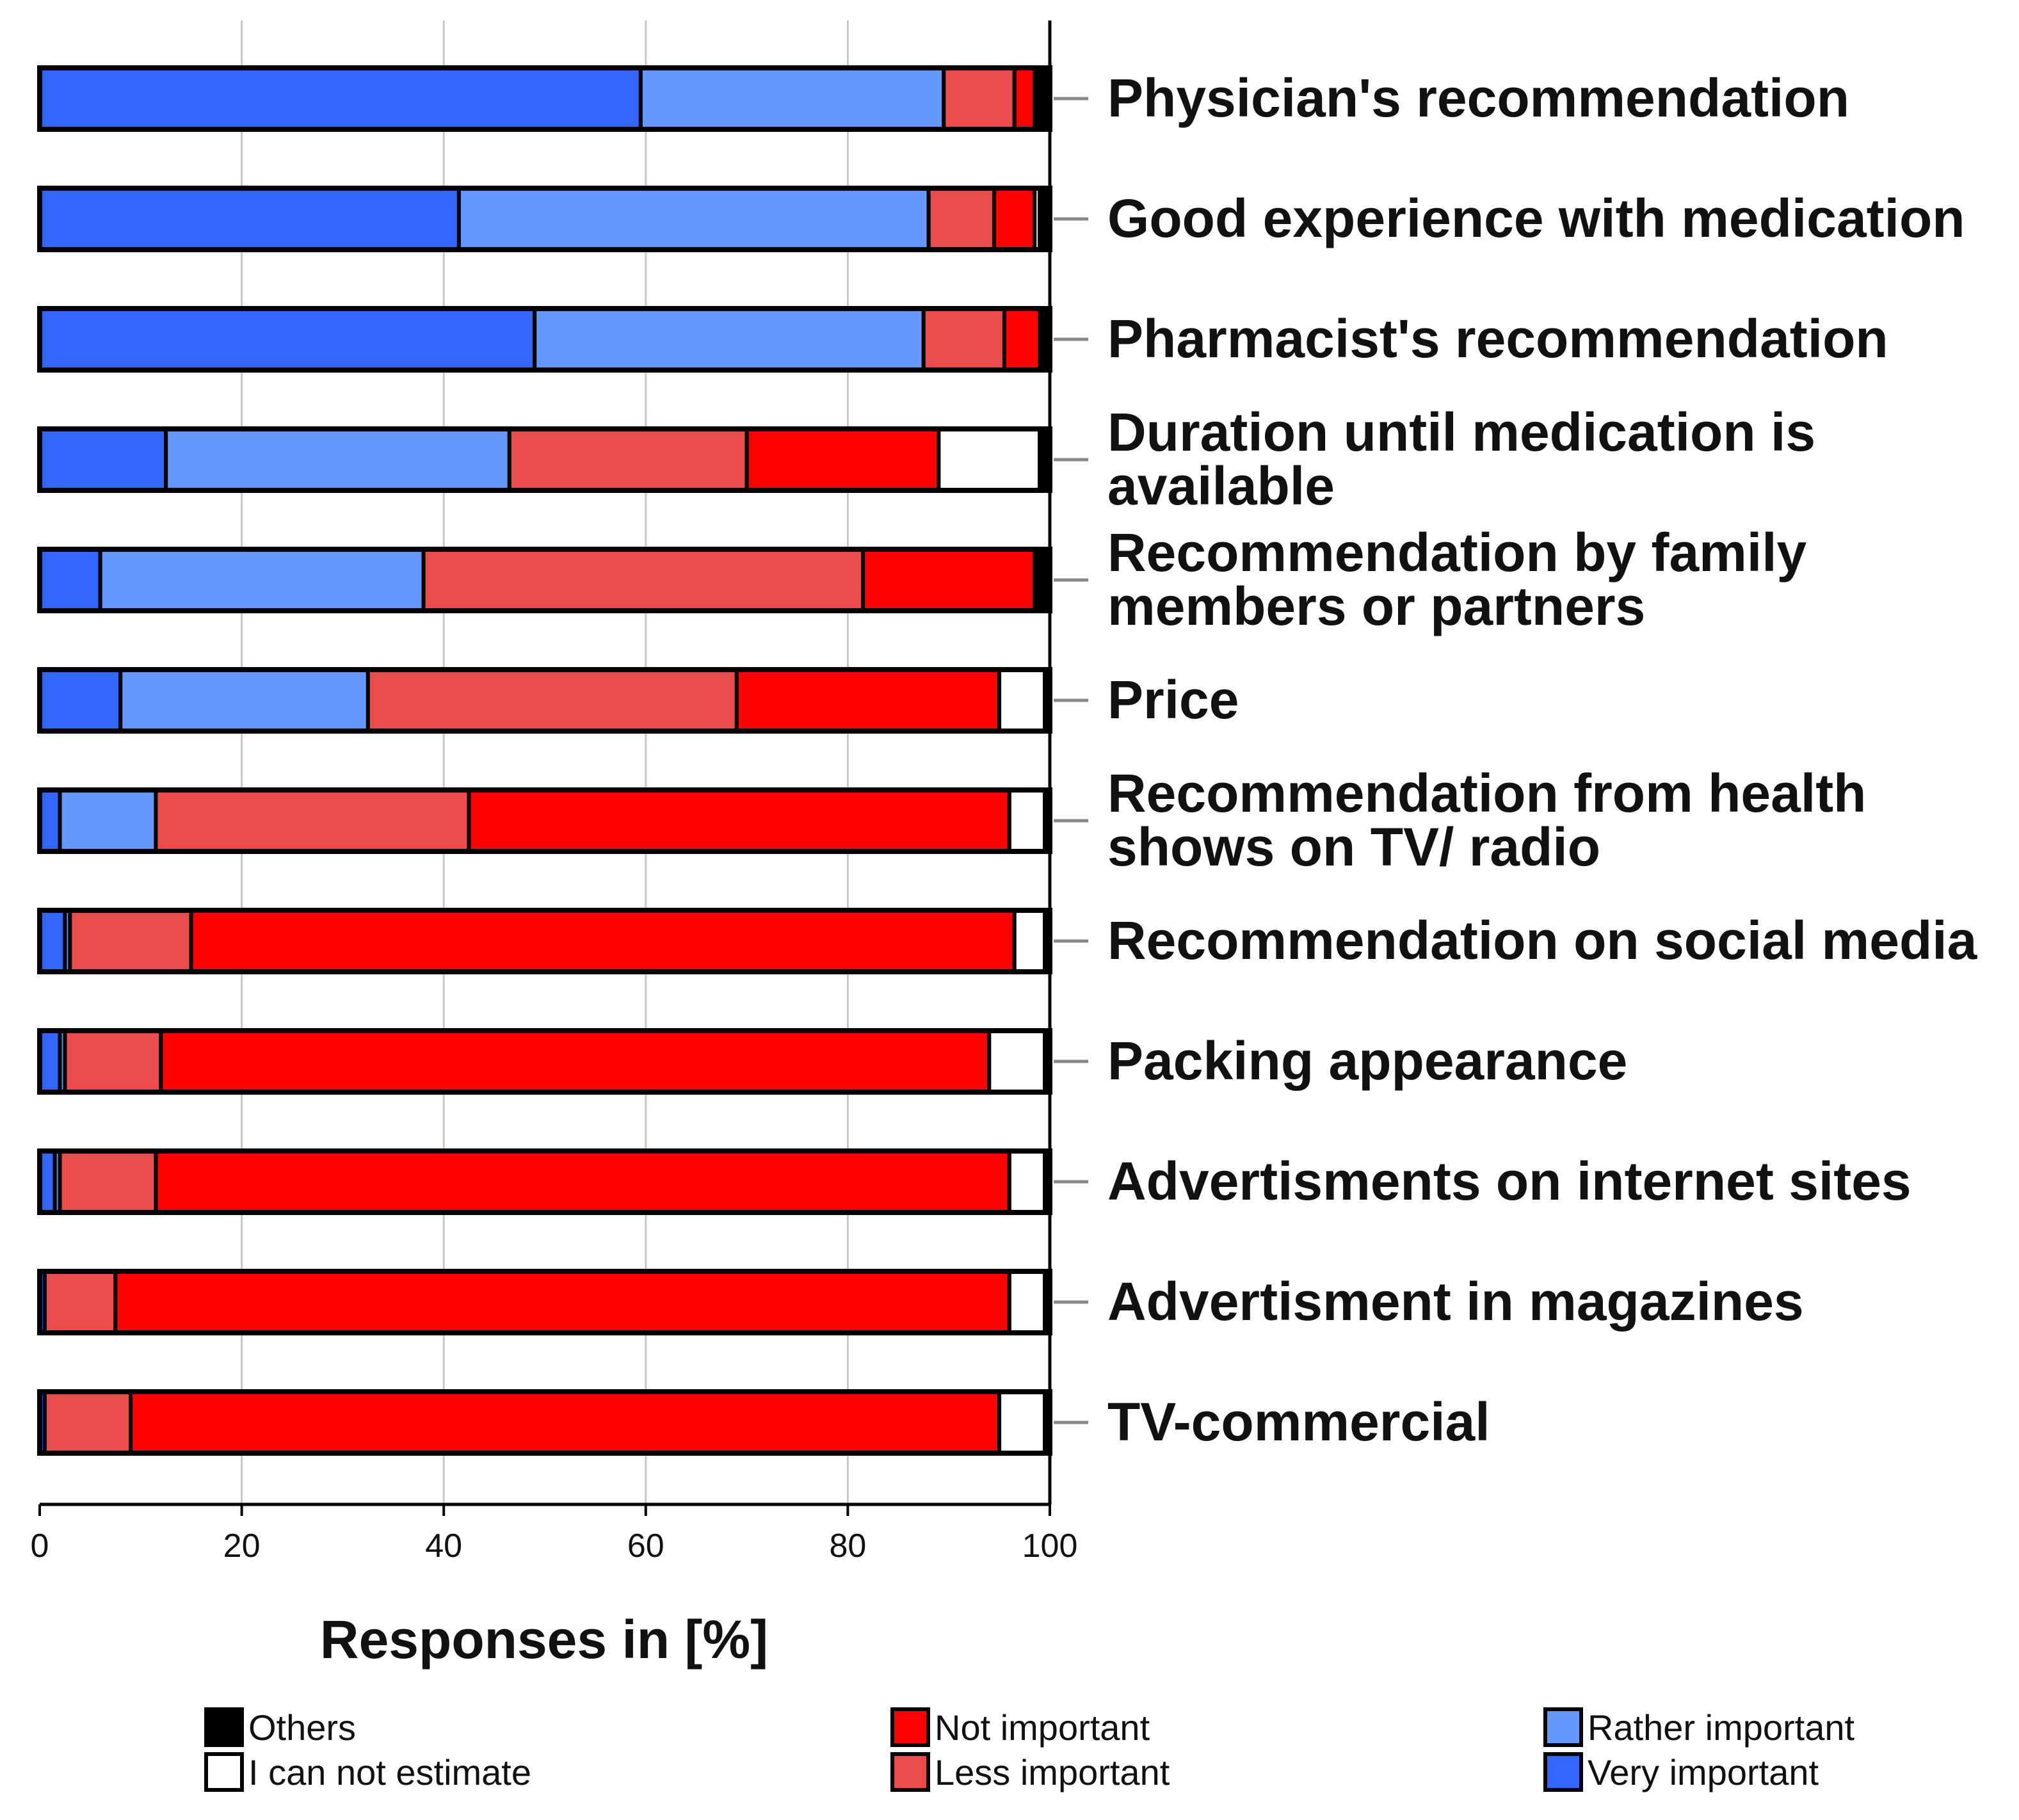 This screenshot has height=1820, width=2019. Describe the element at coordinates (1221, 486) in the screenshot. I see `category-label: available` at that location.